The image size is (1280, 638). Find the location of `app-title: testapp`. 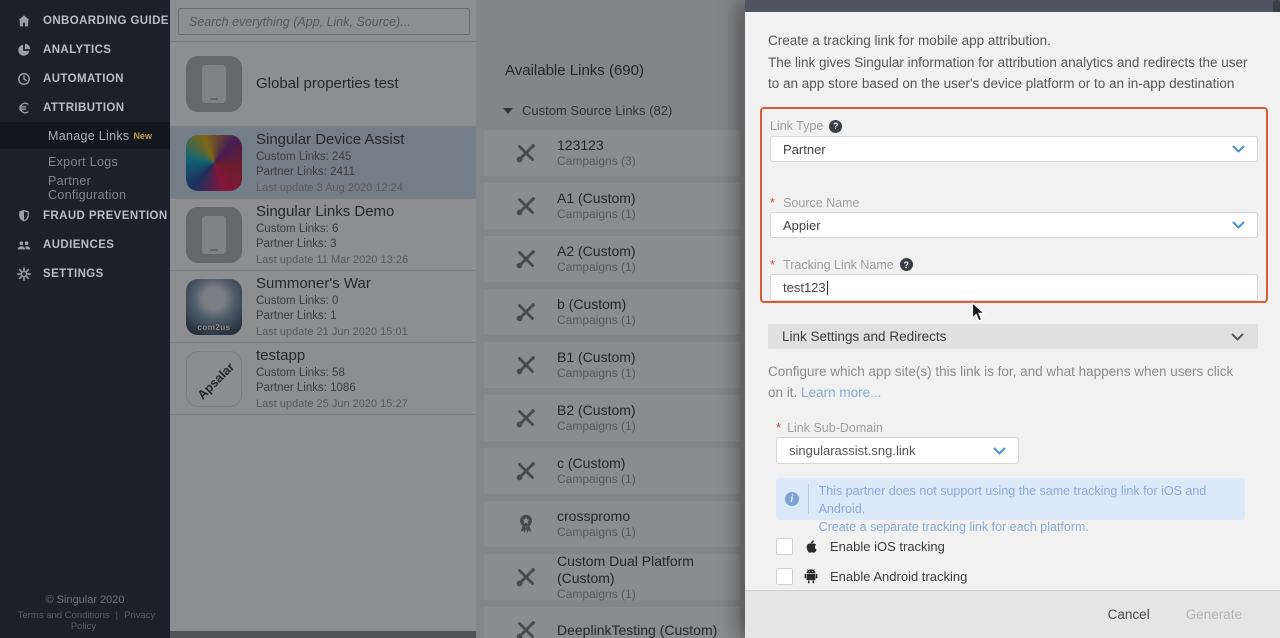

app-title: testapp is located at coordinates (281, 355).